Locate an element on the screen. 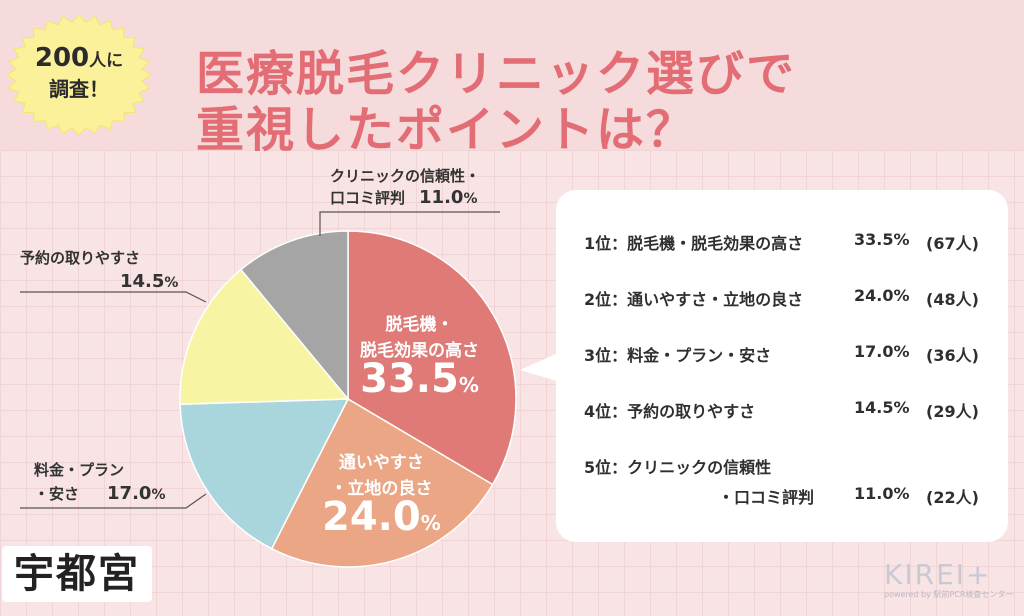  badge-suffix: 人に is located at coordinates (106, 61).